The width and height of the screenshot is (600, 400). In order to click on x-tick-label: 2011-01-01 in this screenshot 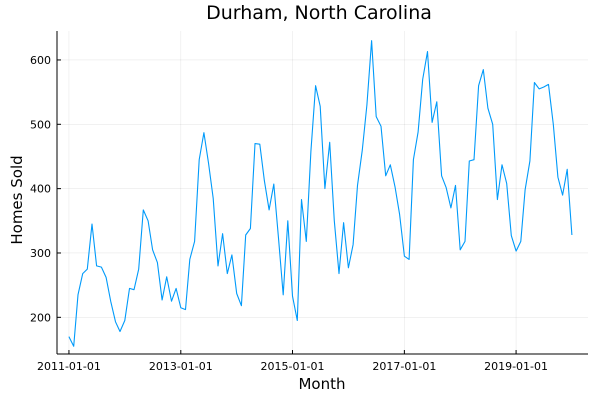, I will do `click(69, 366)`.